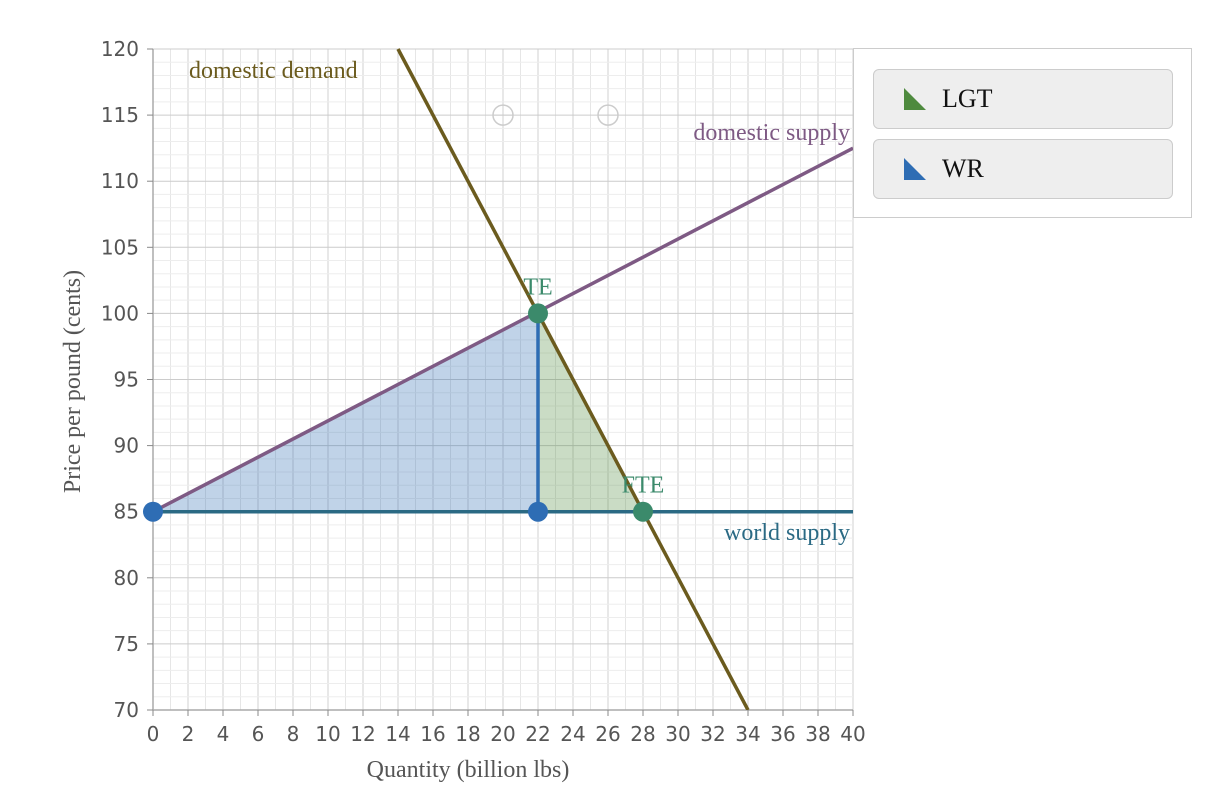  What do you see at coordinates (467, 734) in the screenshot?
I see `x-tick-label: 18` at bounding box center [467, 734].